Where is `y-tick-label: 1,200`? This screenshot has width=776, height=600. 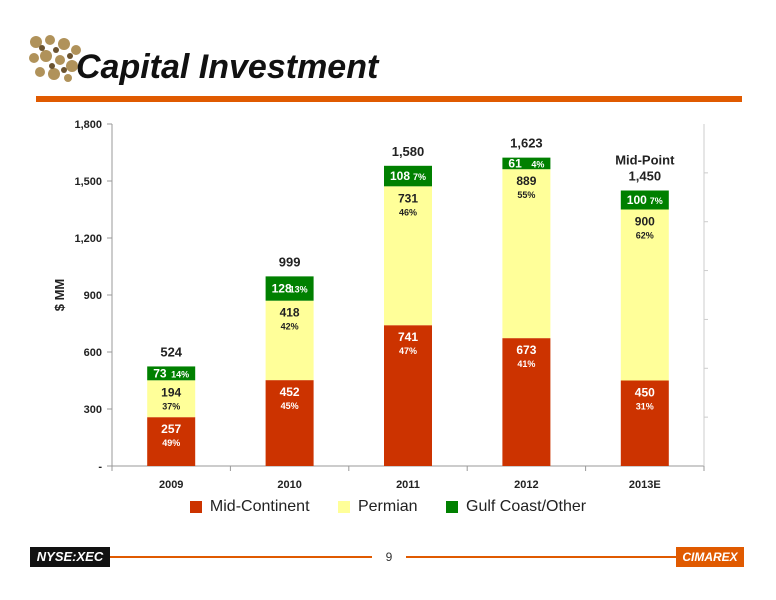
y-tick-label: 1,200 is located at coordinates (88, 239).